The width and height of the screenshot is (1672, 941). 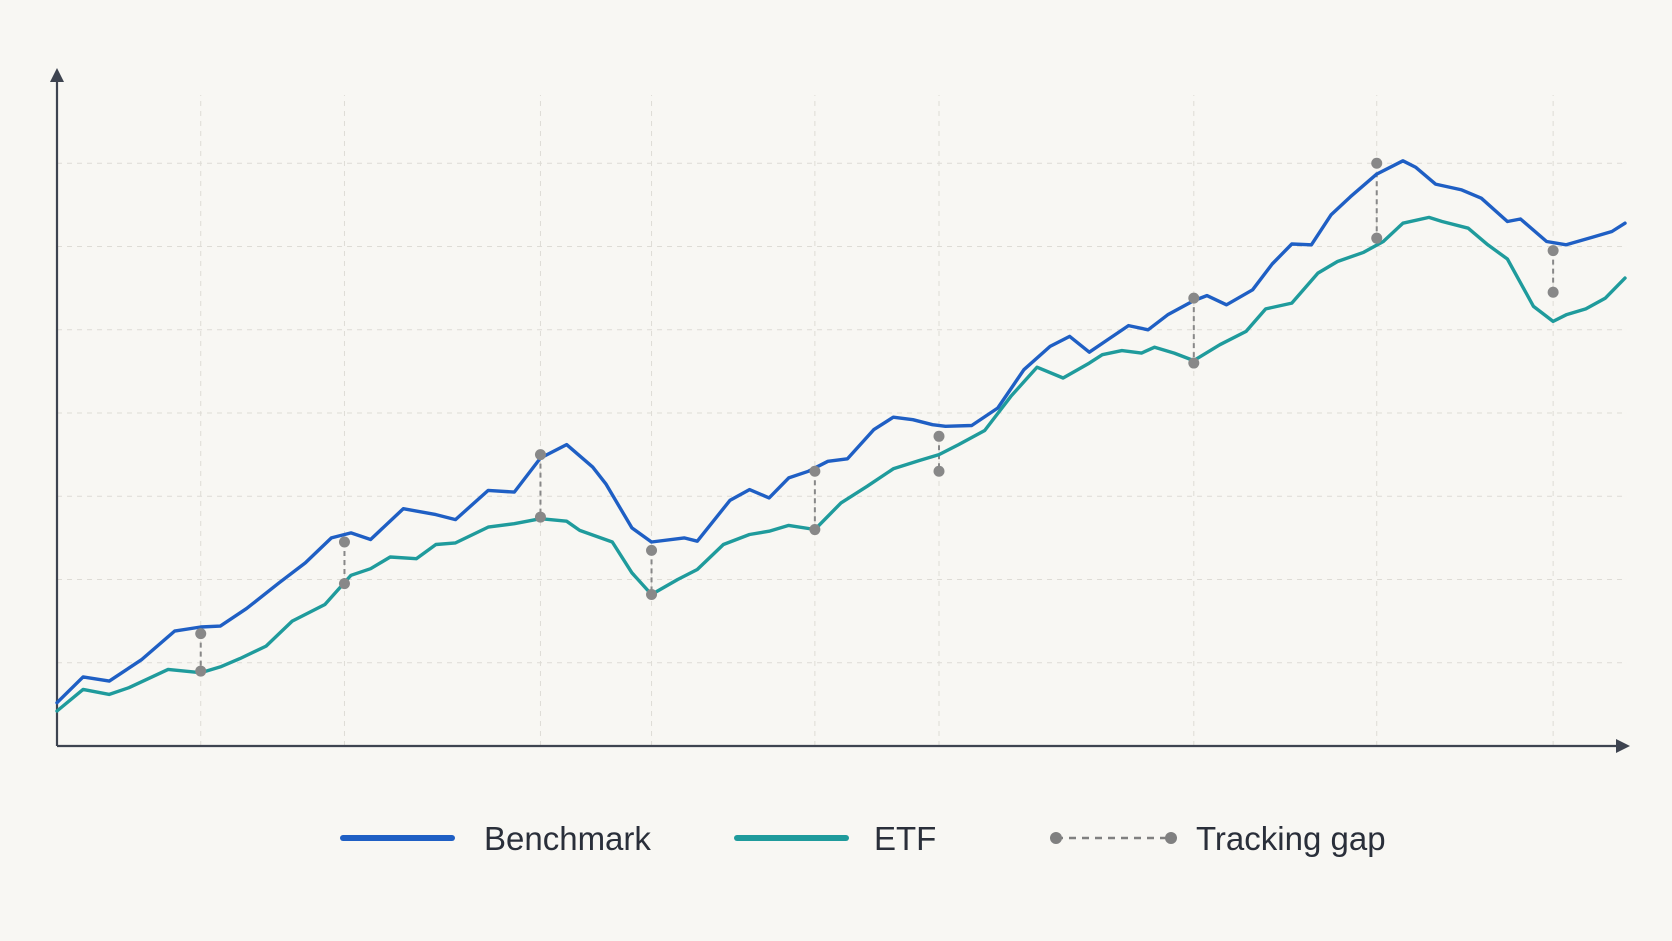 What do you see at coordinates (905, 838) in the screenshot?
I see `legend-etf-label: ETF` at bounding box center [905, 838].